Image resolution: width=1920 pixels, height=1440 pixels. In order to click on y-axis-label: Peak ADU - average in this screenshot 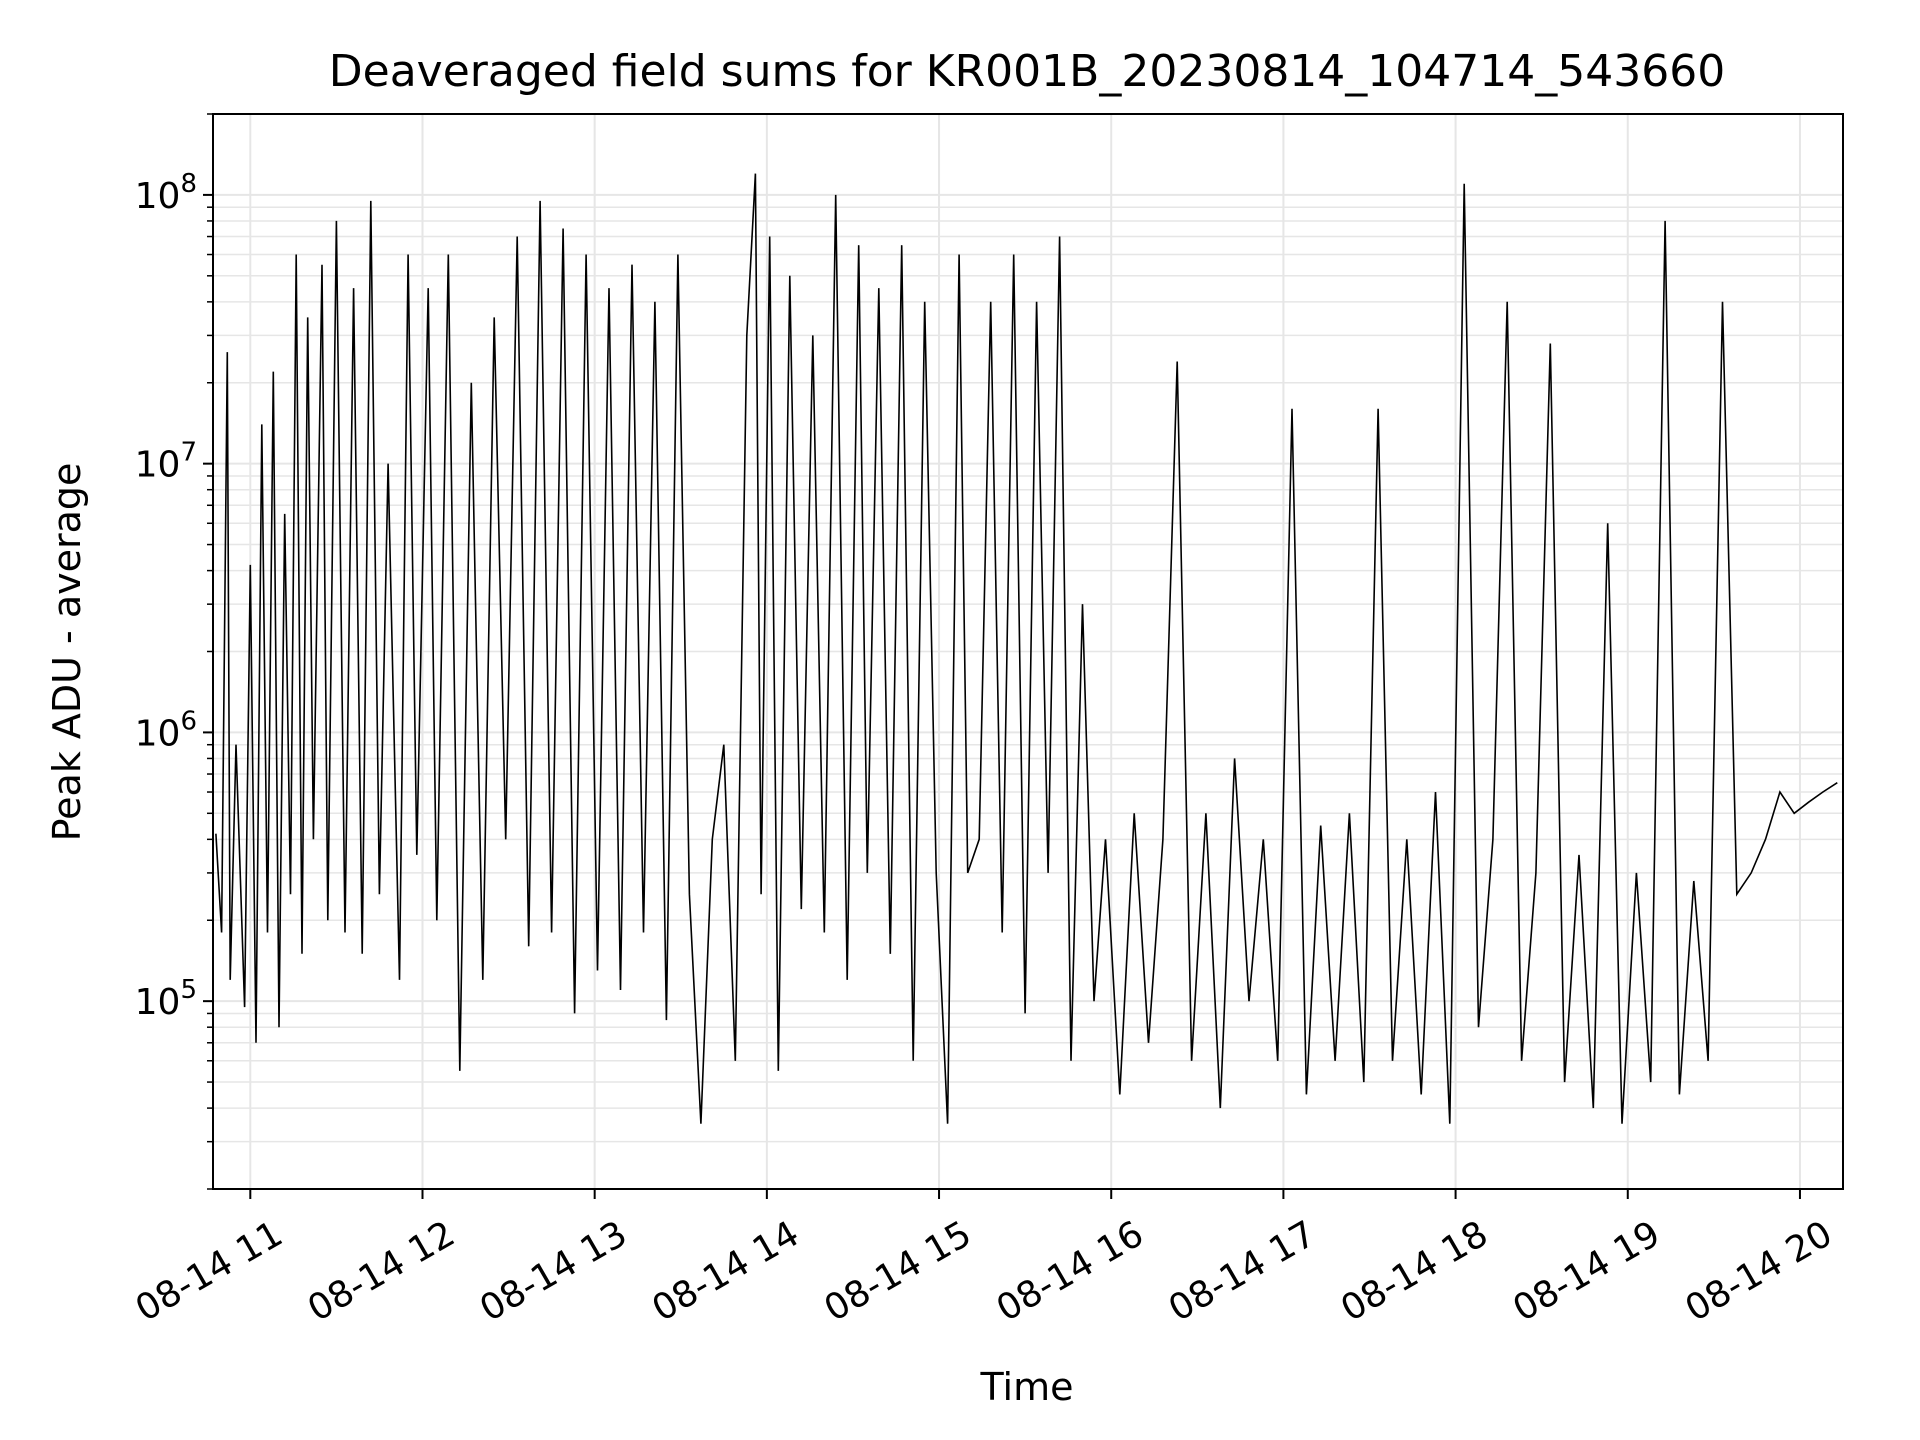, I will do `click(67, 652)`.